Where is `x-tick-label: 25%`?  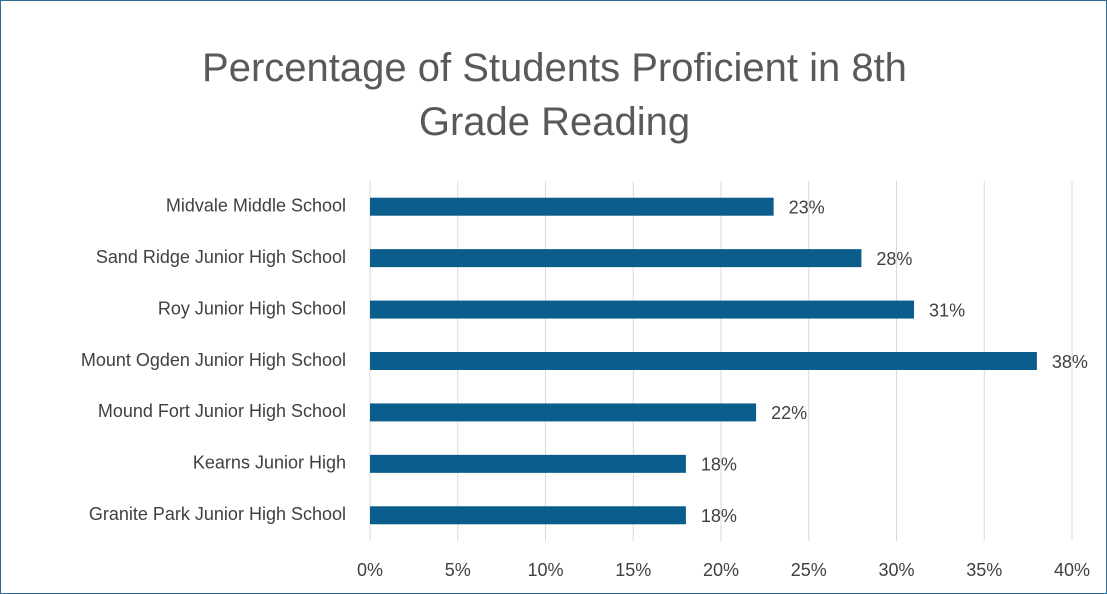
x-tick-label: 25% is located at coordinates (809, 570).